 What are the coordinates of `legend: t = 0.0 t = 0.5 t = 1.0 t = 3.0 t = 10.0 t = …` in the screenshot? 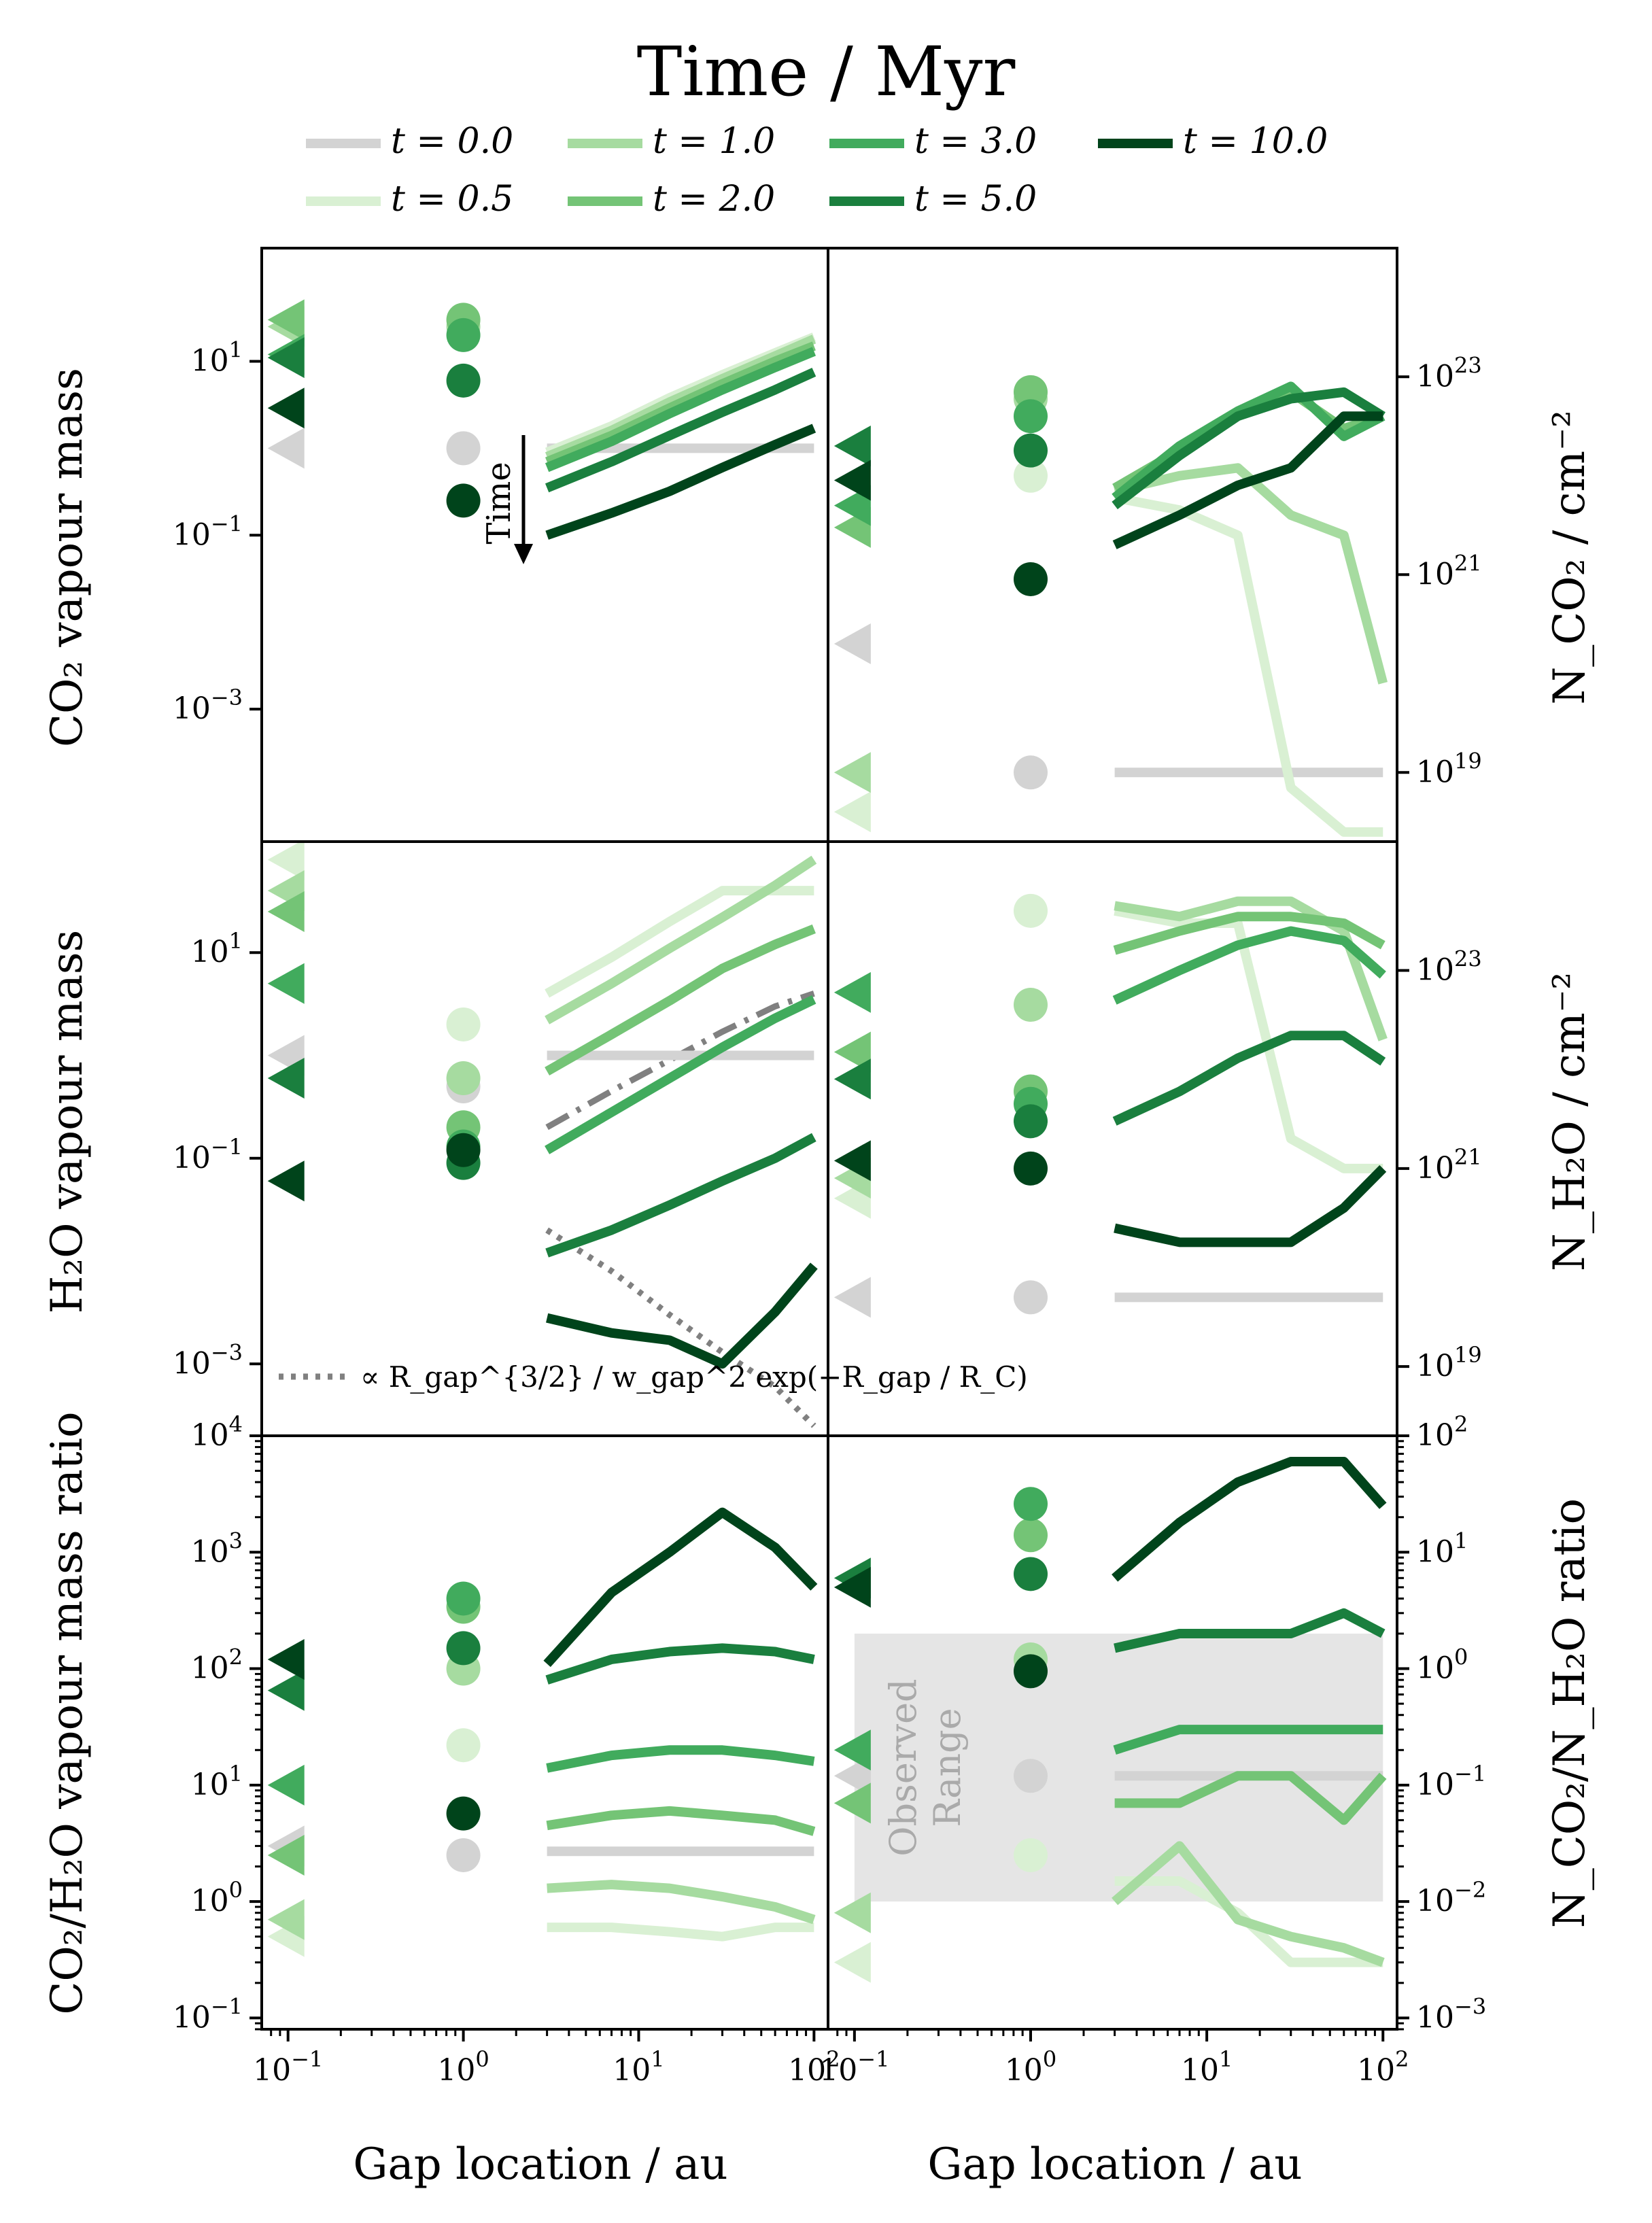 It's located at (817, 170).